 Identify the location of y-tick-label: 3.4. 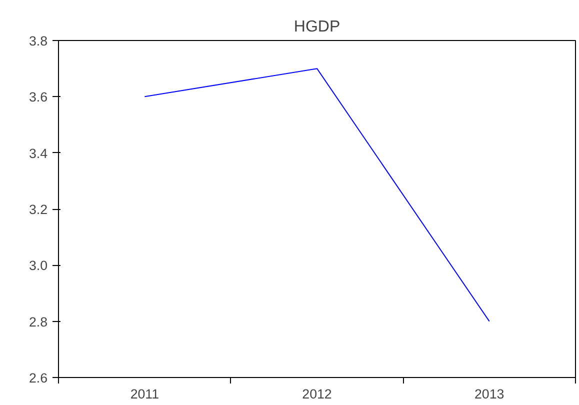
(38, 153).